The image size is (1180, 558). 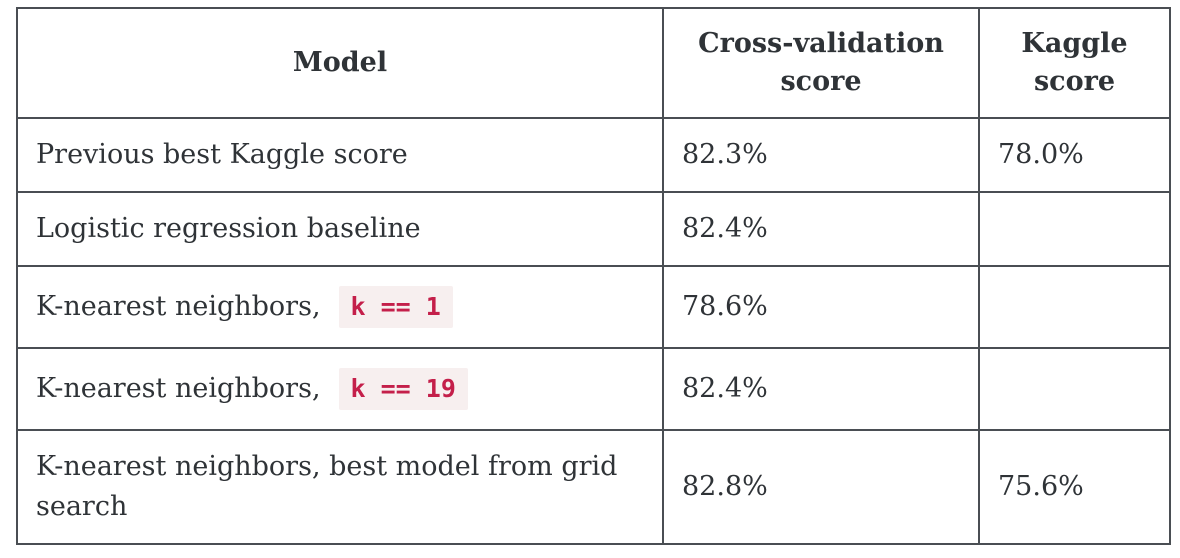 What do you see at coordinates (821, 487) in the screenshot?
I see `cv-score-cell: 82.8%` at bounding box center [821, 487].